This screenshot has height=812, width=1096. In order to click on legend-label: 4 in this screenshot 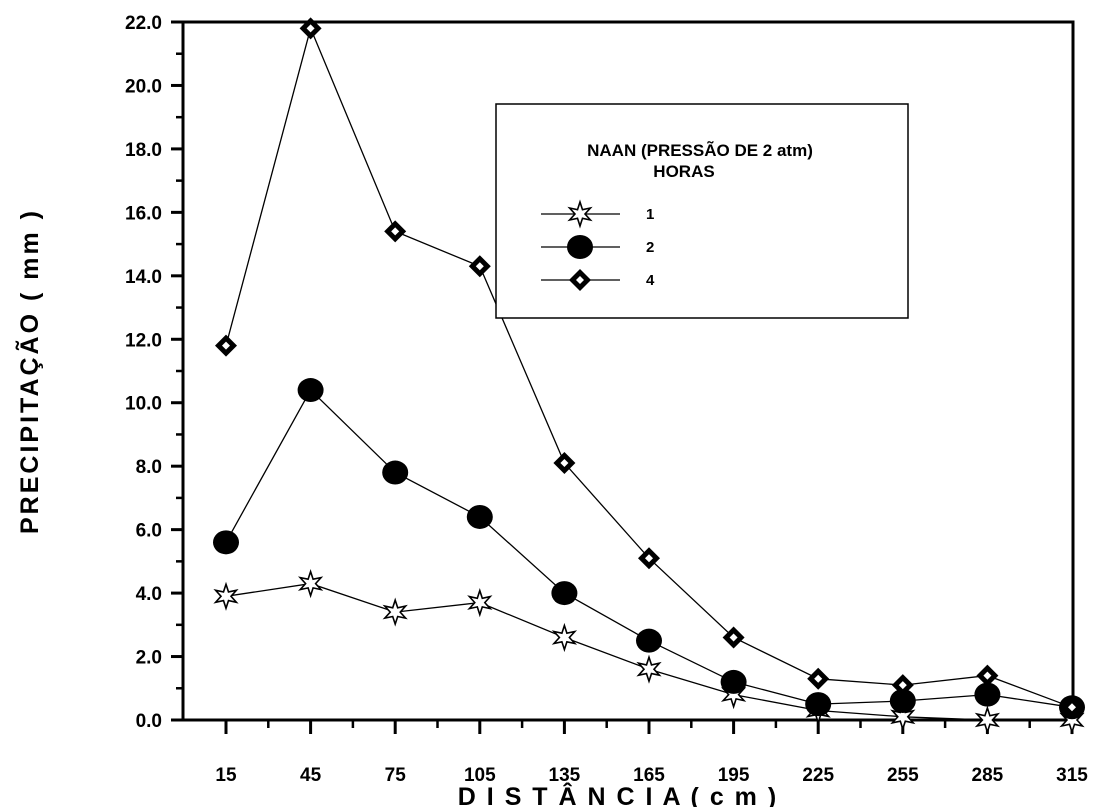, I will do `click(650, 280)`.